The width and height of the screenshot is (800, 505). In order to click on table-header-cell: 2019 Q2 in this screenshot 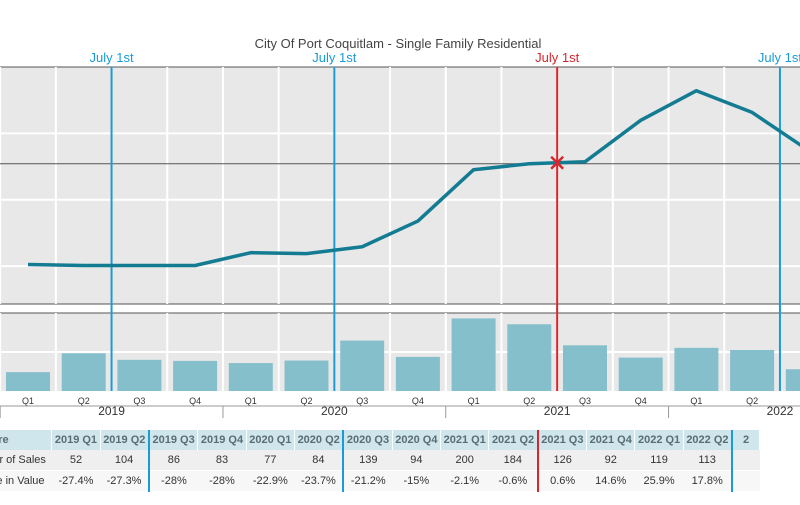, I will do `click(125, 440)`.